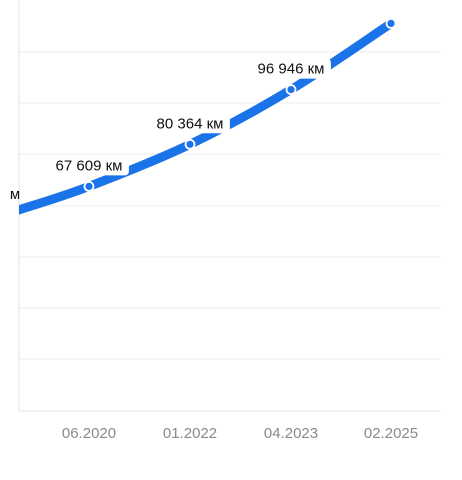 This screenshot has height=480, width=462. What do you see at coordinates (89, 433) in the screenshot?
I see `x-tick-label: 06.2020` at bounding box center [89, 433].